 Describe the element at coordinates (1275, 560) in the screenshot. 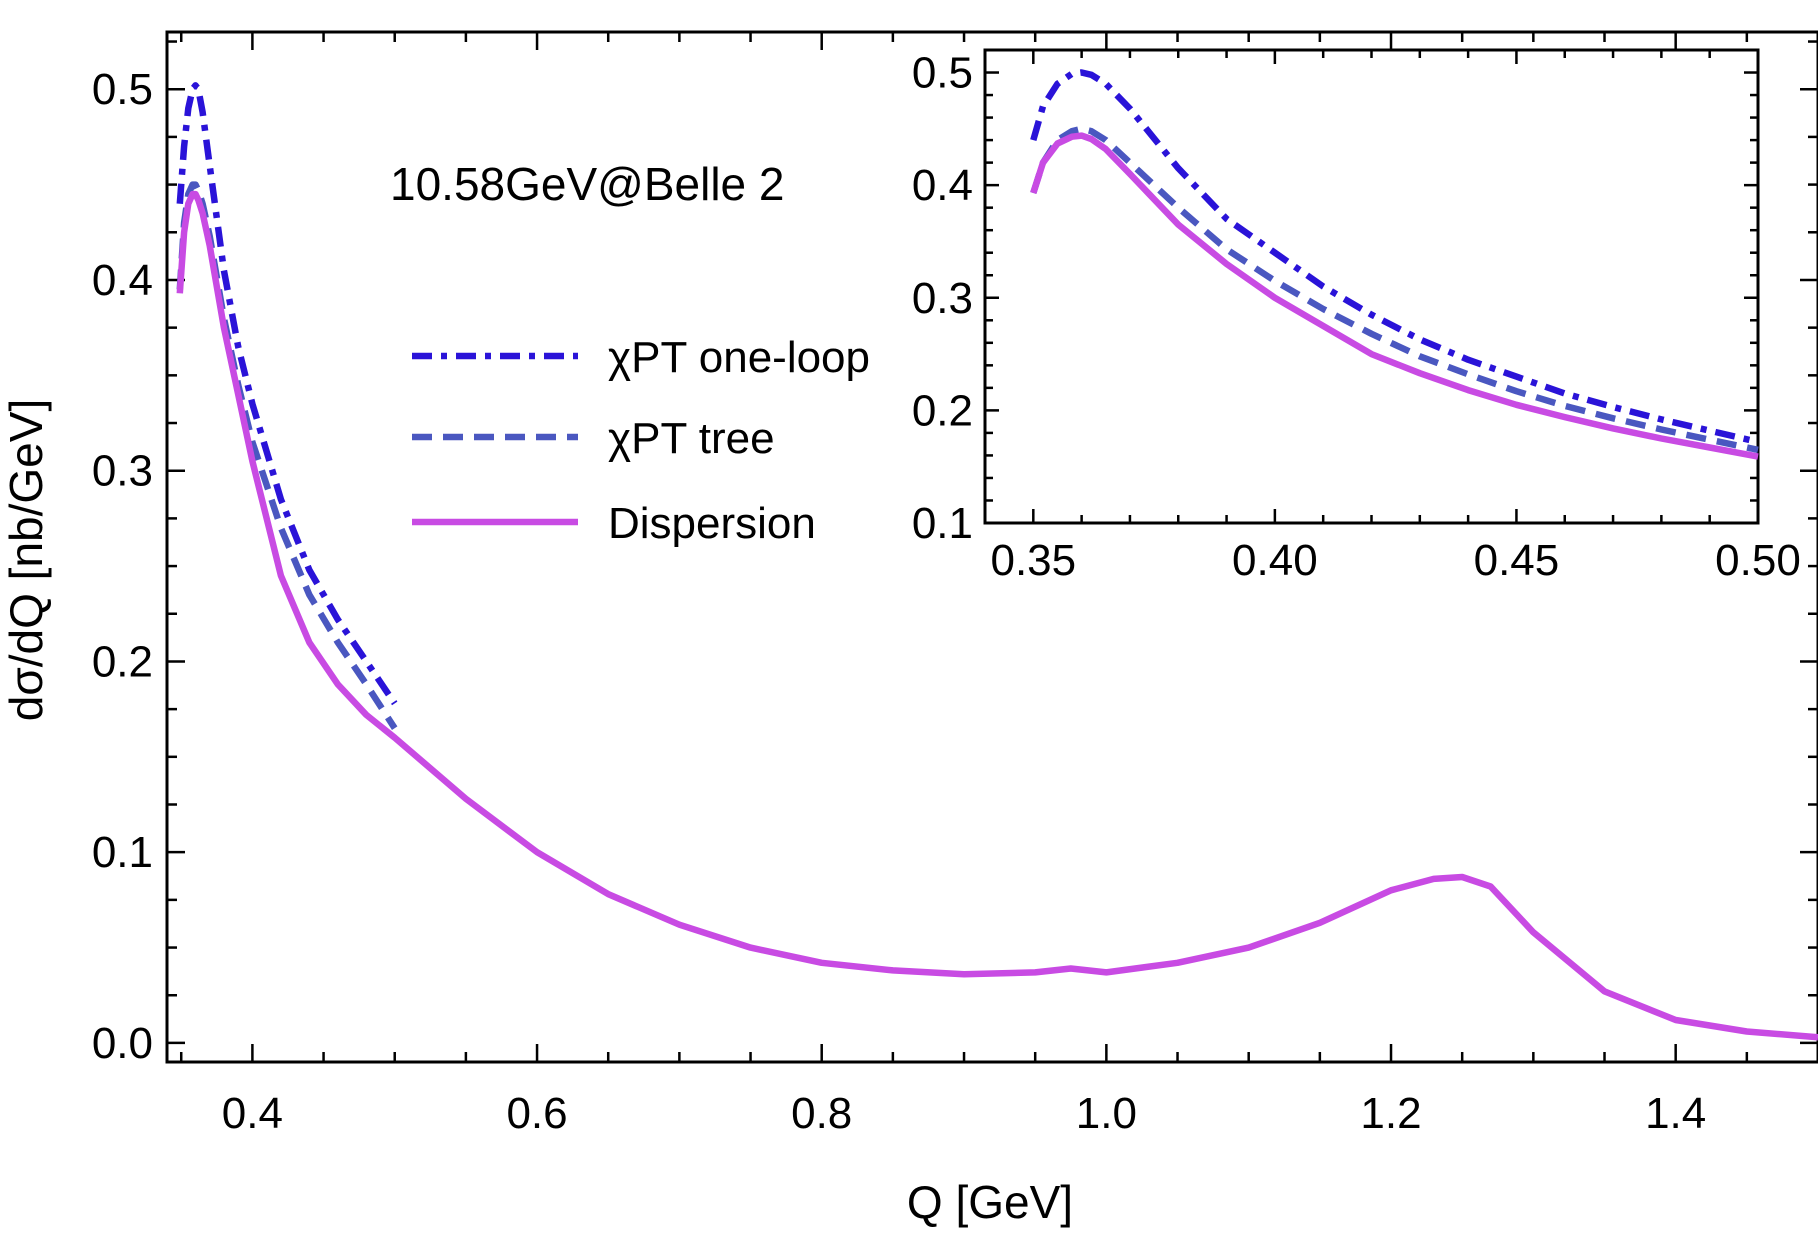

I see `inset-x-tick-label: 0.40` at that location.